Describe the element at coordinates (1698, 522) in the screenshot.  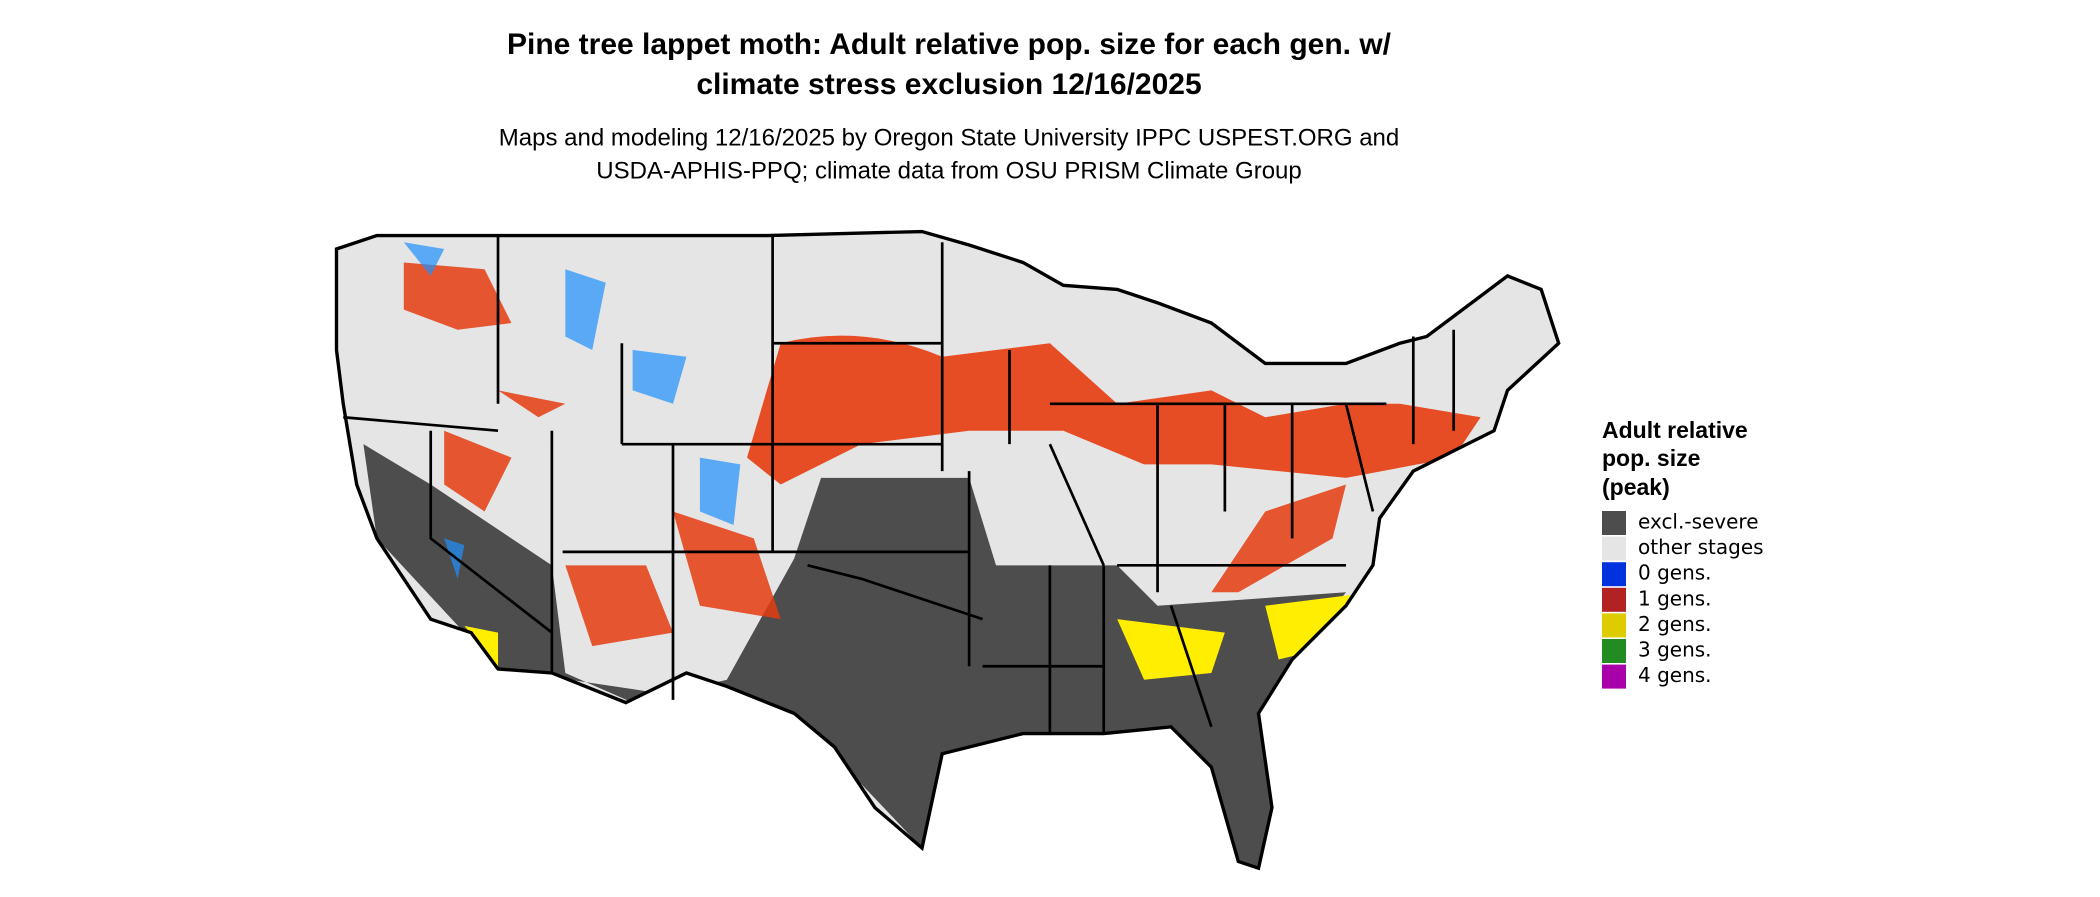
I see `legend-label: excl.-severe` at that location.